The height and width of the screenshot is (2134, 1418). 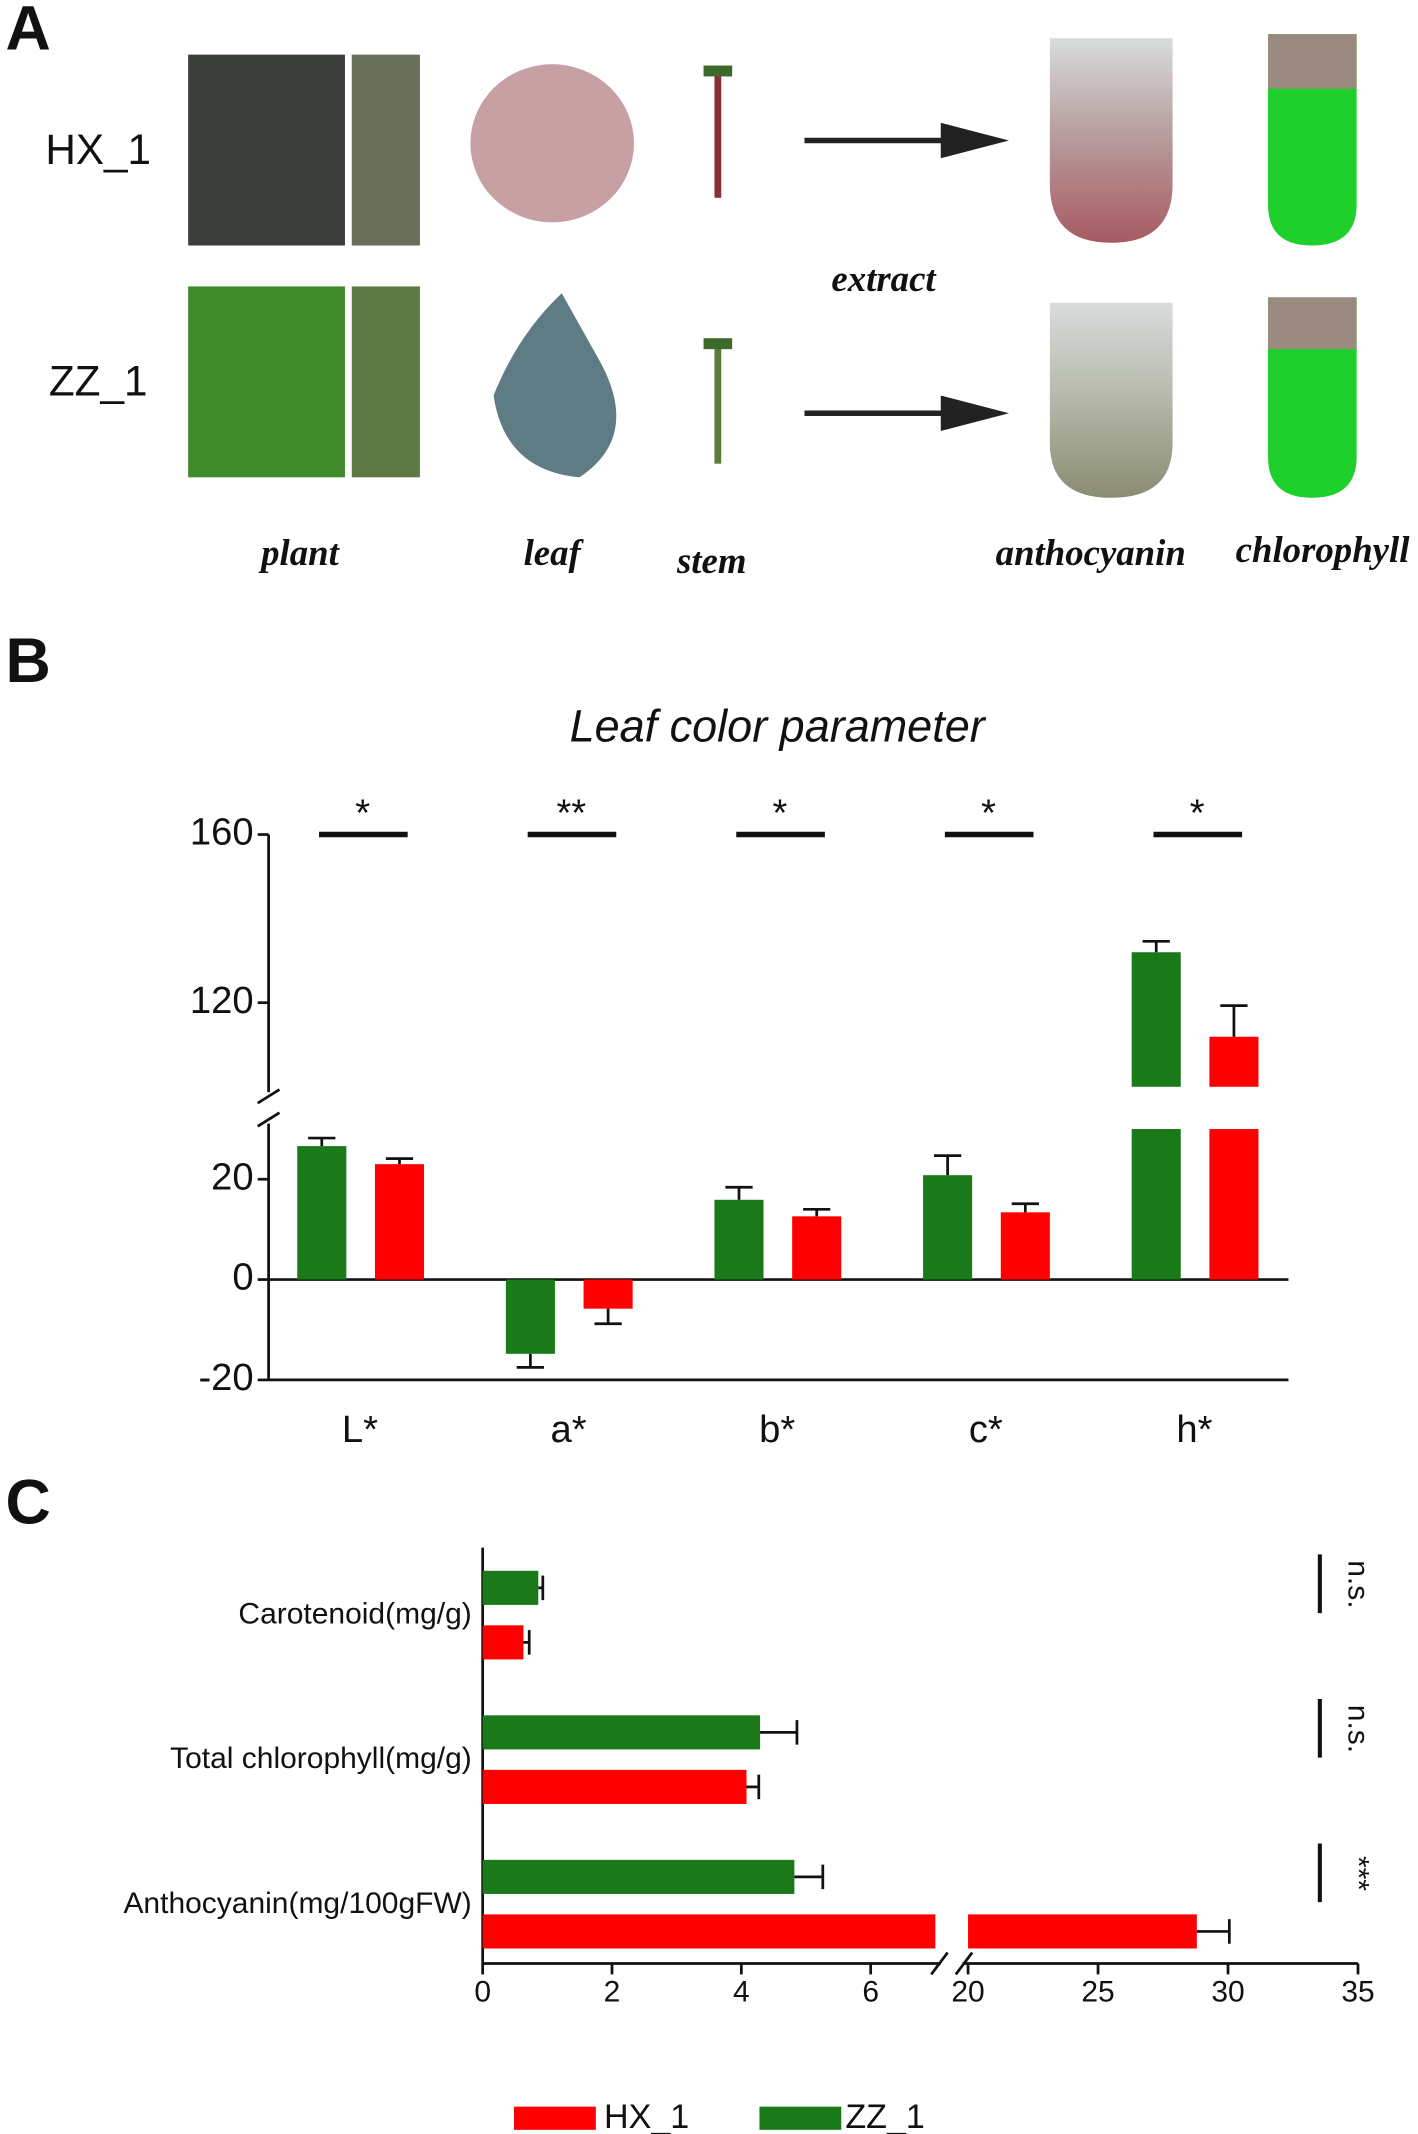 What do you see at coordinates (741, 1991) in the screenshot?
I see `x-tick-label: 4` at bounding box center [741, 1991].